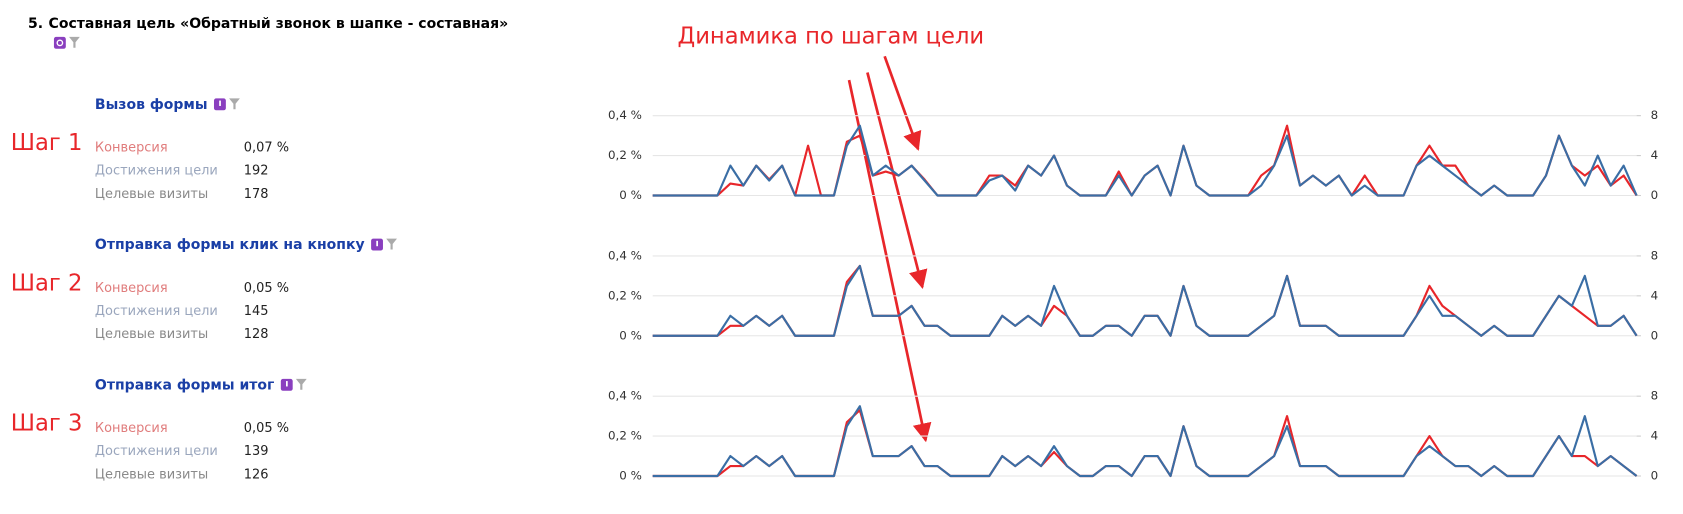 The height and width of the screenshot is (514, 1683). Describe the element at coordinates (35, 24) in the screenshot. I see `goal-number: 5.` at that location.